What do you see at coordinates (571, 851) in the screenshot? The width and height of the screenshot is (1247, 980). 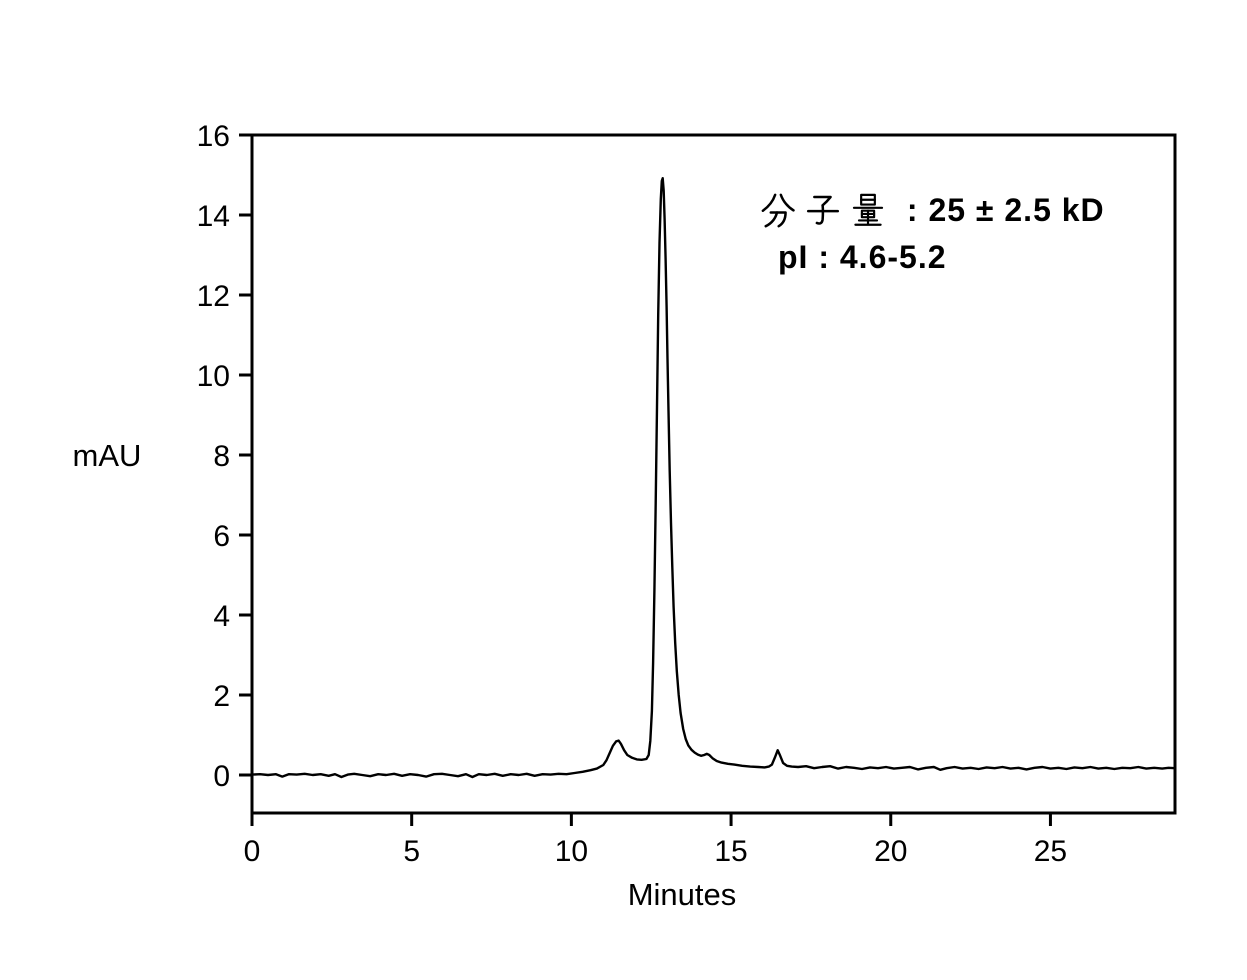 I see `x-tick-label: 10` at bounding box center [571, 851].